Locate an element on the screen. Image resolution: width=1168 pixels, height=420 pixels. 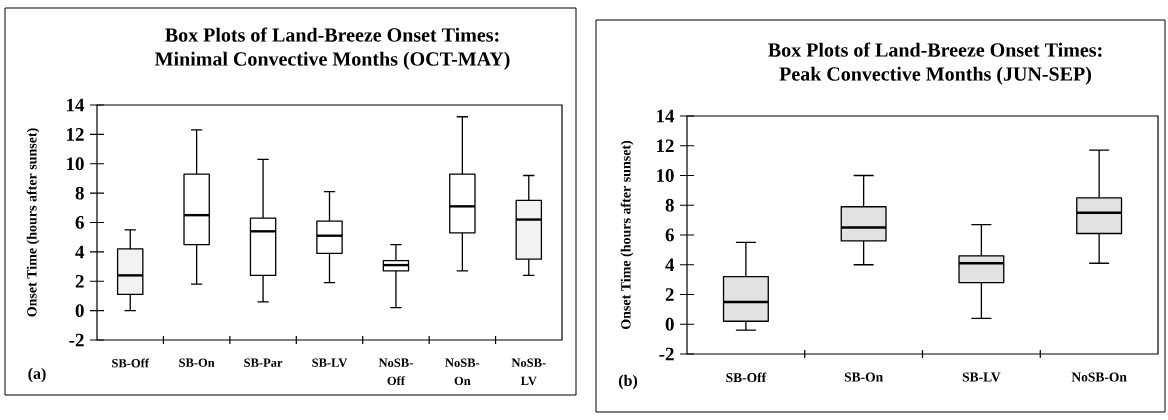
chart-subtitle: Peak Convective Months (JUN-SEP) is located at coordinates (935, 75).